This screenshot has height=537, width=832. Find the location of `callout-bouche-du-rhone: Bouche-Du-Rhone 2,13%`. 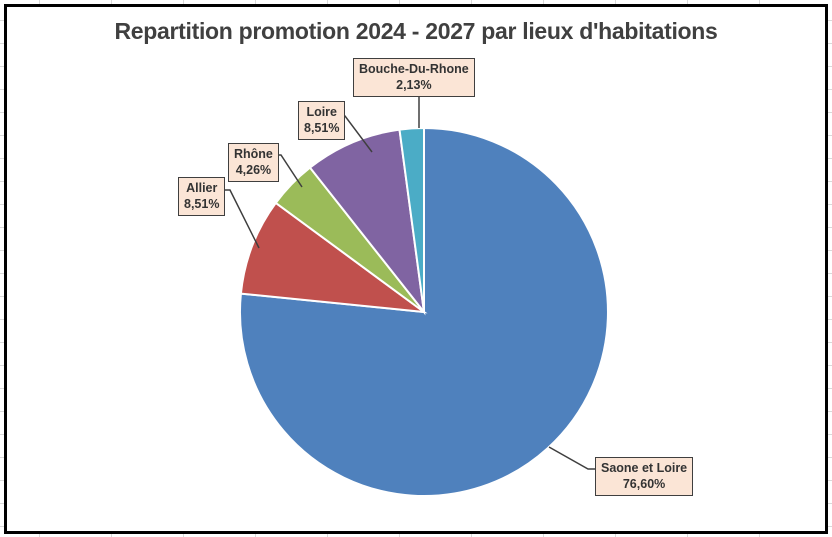

callout-bouche-du-rhone: Bouche-Du-Rhone 2,13% is located at coordinates (414, 77).